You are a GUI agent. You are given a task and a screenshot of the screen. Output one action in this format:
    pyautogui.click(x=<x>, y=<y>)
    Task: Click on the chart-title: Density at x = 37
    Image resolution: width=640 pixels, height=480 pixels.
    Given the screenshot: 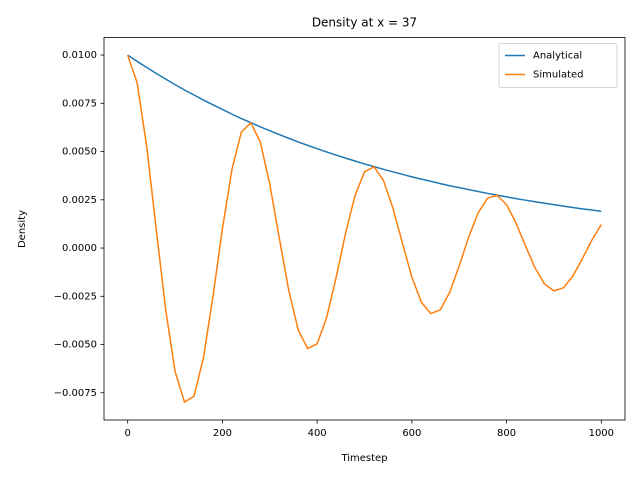 What is the action you would take?
    pyautogui.click(x=364, y=23)
    